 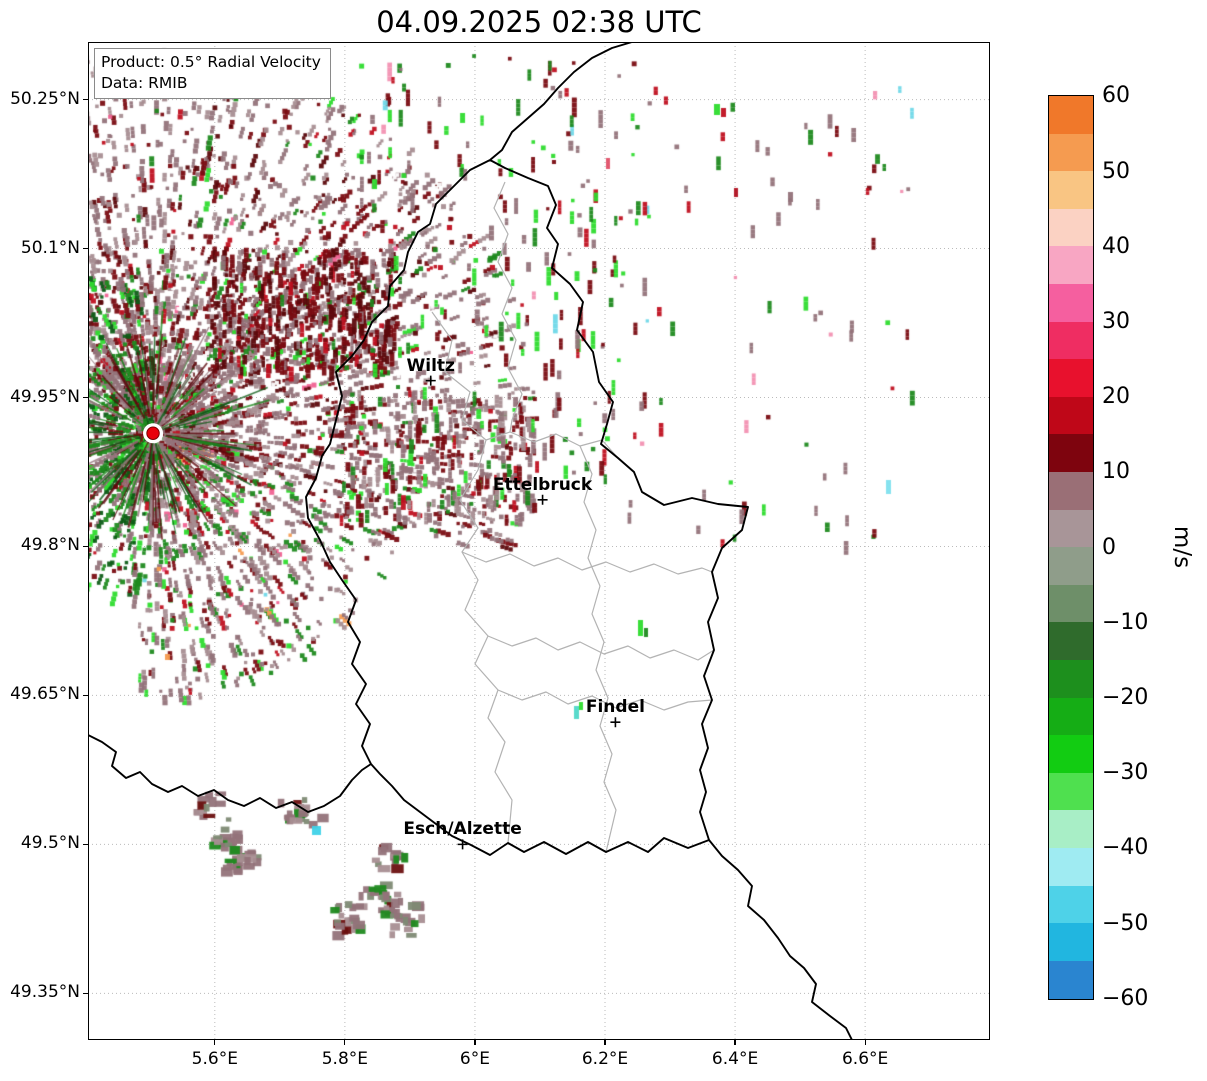 I want to click on x-tick-label: 6°E, so click(x=474, y=1059).